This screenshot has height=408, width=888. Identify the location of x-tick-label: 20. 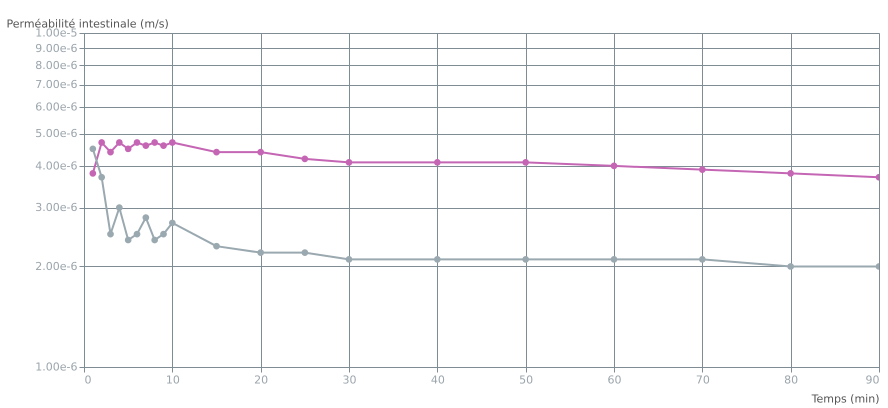
(261, 380).